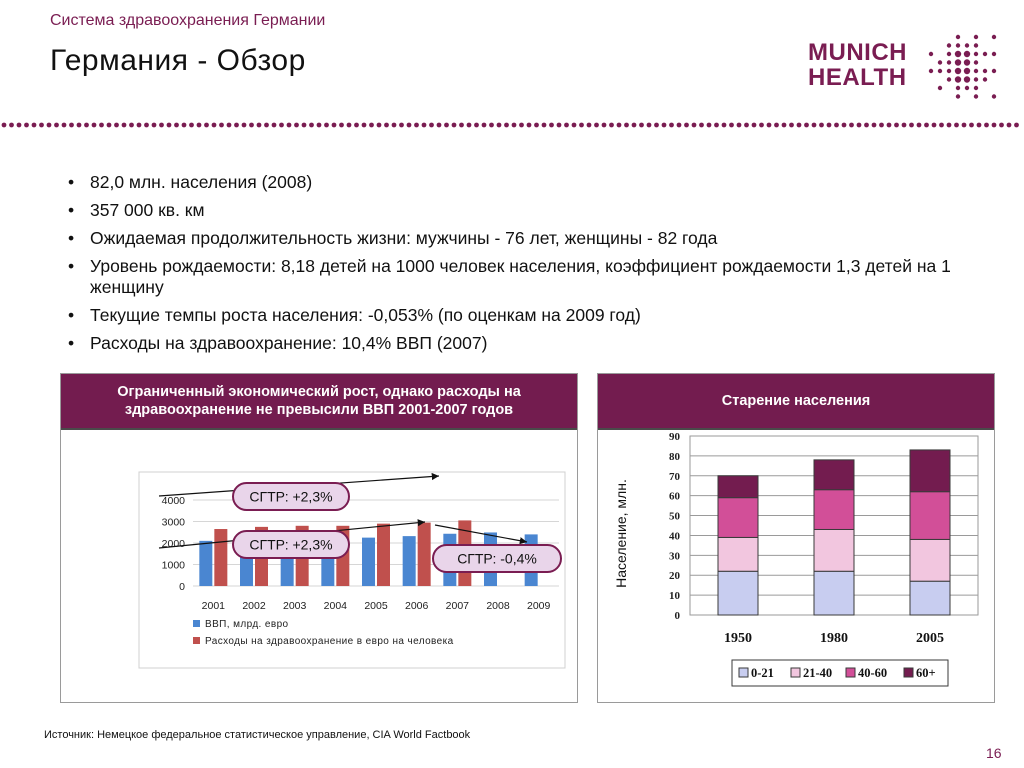  I want to click on y-tick-label: 40, so click(675, 536).